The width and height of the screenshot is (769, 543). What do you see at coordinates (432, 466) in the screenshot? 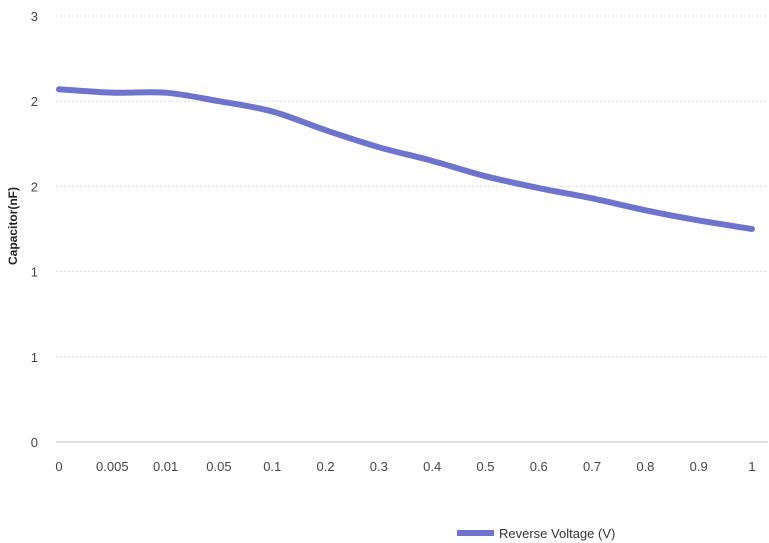
I see `x-tick-label: 0.4` at bounding box center [432, 466].